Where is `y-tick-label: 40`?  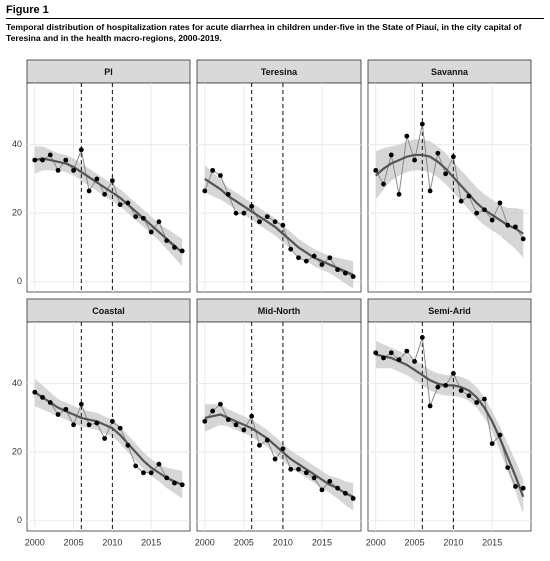 y-tick-label: 40 is located at coordinates (17, 383).